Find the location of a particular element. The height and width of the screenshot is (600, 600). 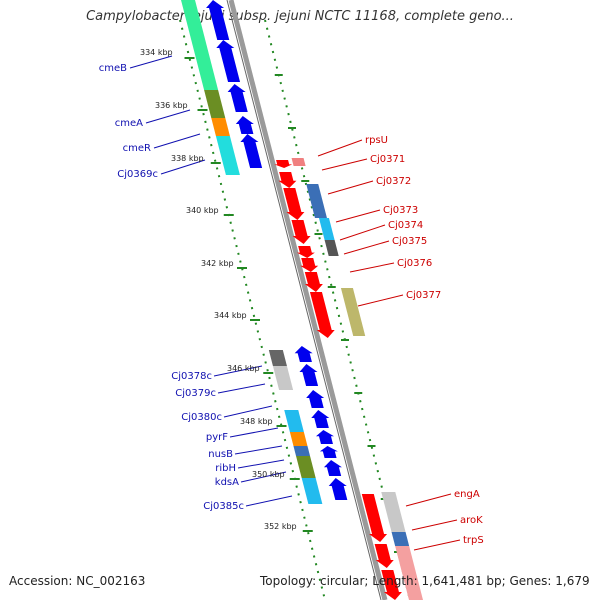

gene-label-Cj0375: Cj0375 is located at coordinates (409, 241).